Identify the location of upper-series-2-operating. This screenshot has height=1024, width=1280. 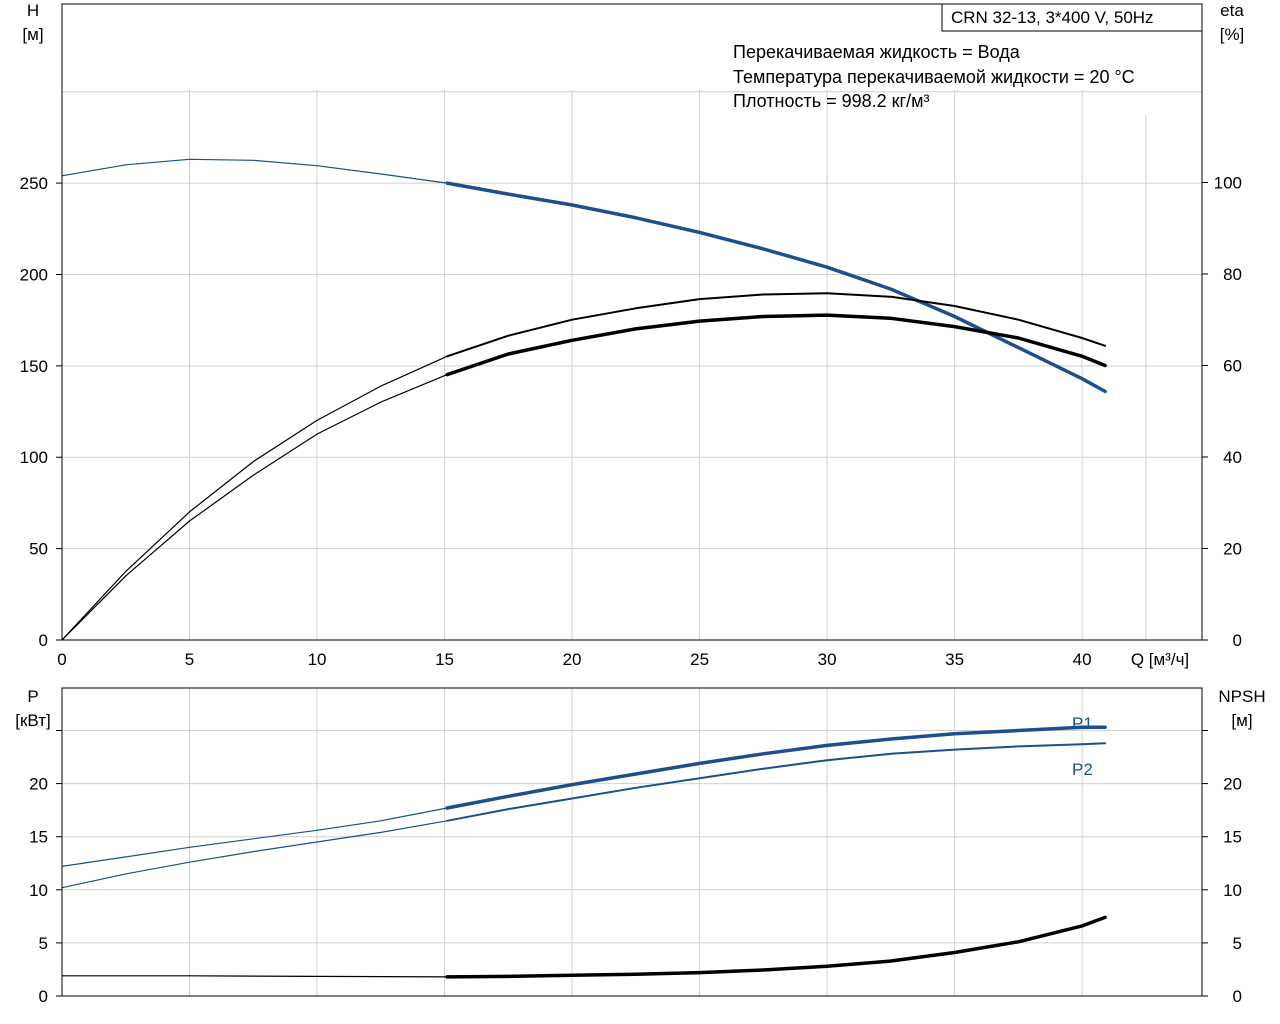
(776, 345).